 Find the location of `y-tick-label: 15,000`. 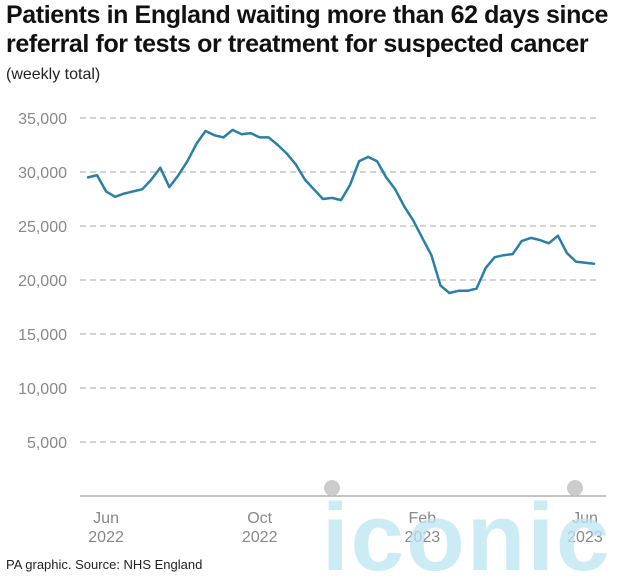

y-tick-label: 15,000 is located at coordinates (42, 335).